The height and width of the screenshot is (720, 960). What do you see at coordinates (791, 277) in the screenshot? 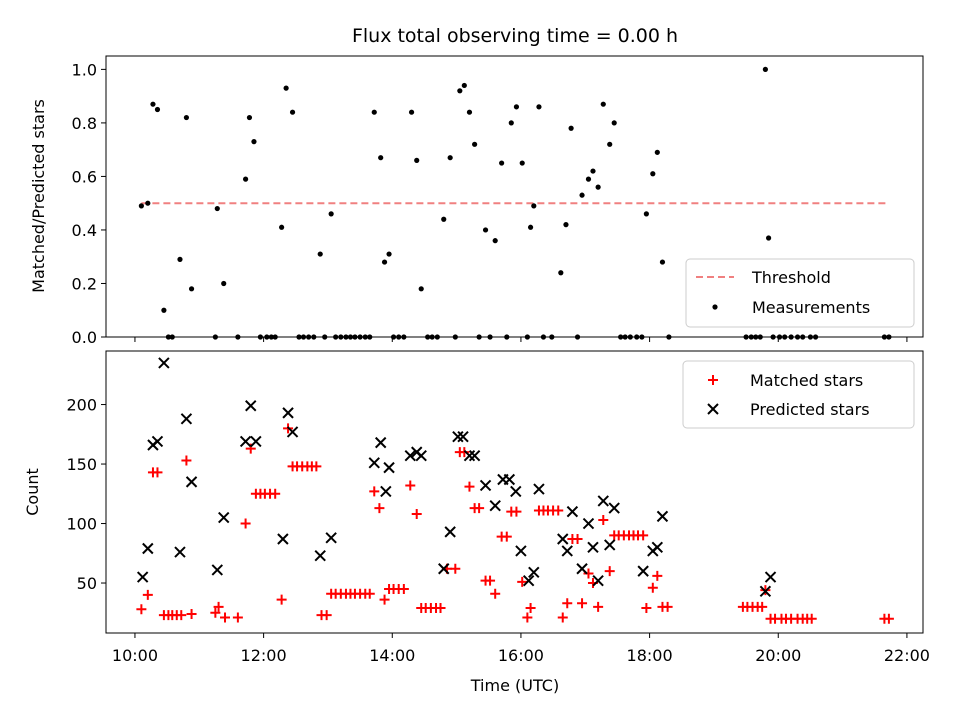
I see `legend-threshold-label: Threshold` at bounding box center [791, 277].